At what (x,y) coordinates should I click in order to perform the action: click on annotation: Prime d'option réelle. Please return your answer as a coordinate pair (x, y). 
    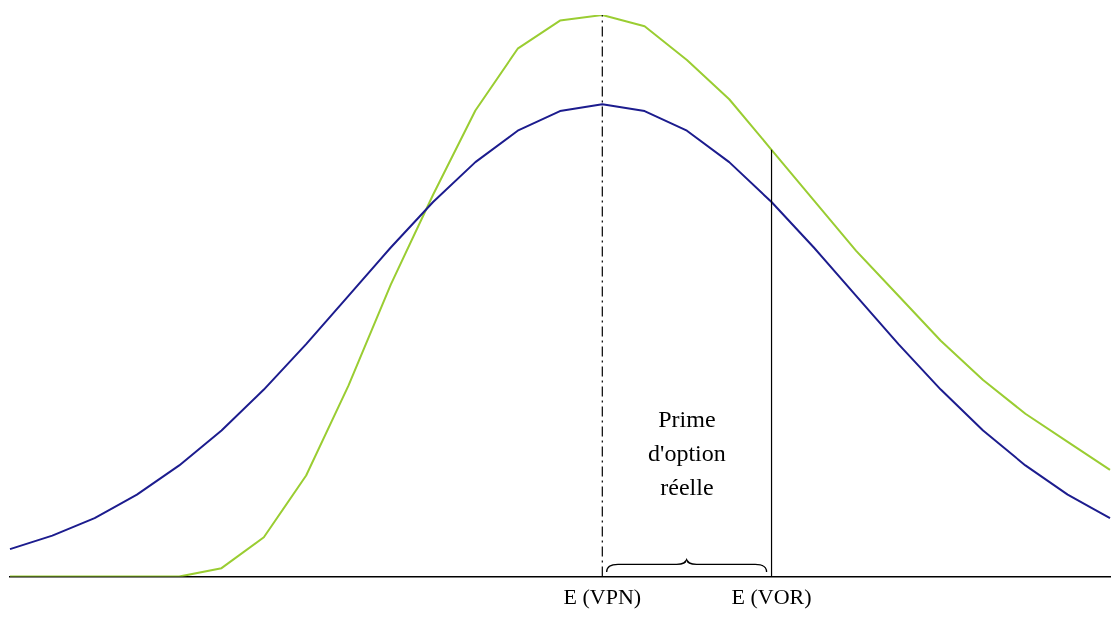
    Looking at the image, I should click on (687, 453).